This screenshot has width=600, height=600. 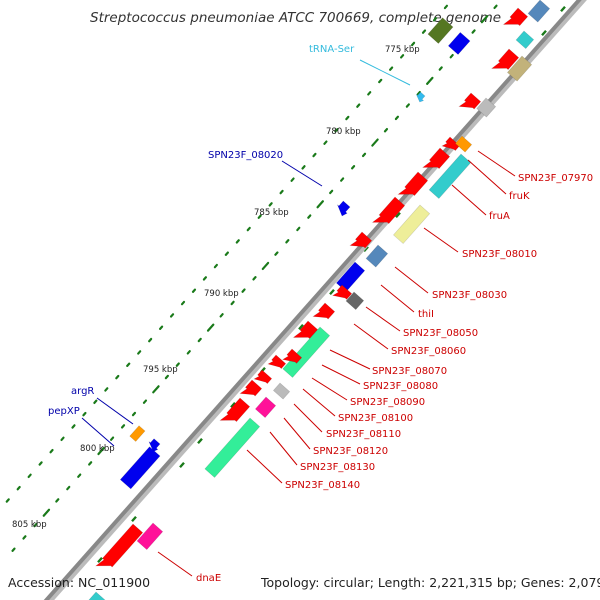 I want to click on label-fruk: fruK, so click(x=519, y=196).